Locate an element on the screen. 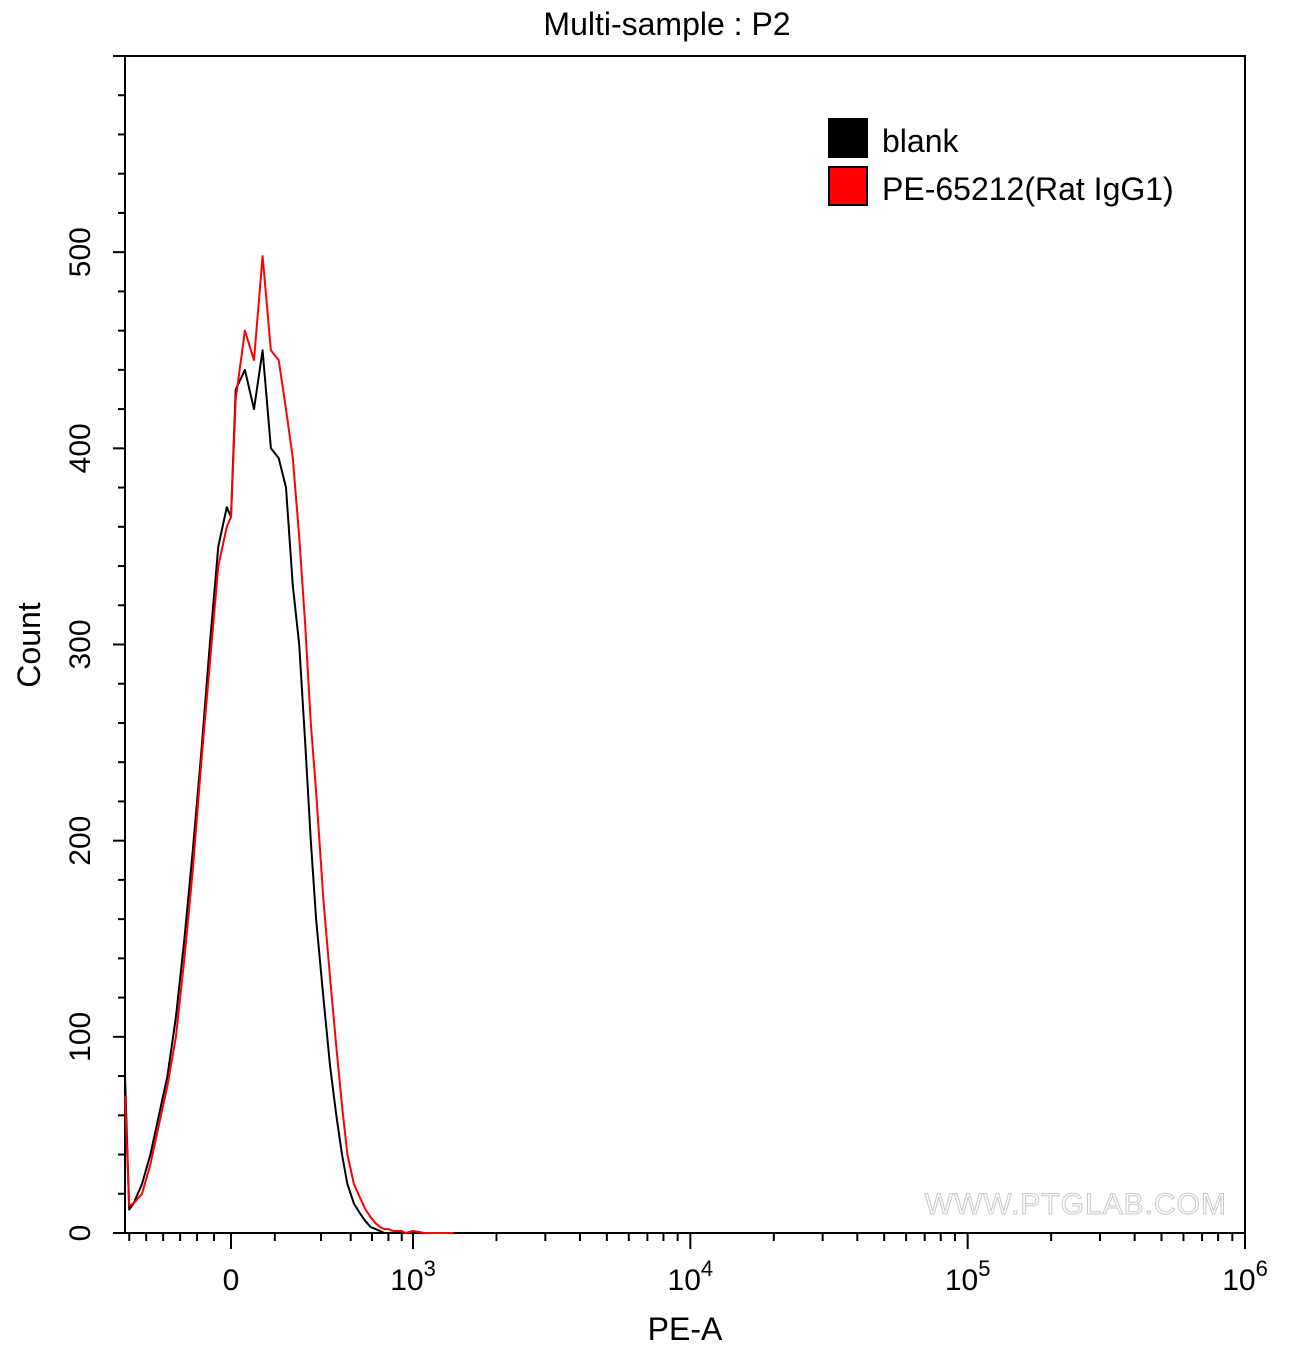 The width and height of the screenshot is (1293, 1350). y-tick-label: 300 is located at coordinates (80, 644).